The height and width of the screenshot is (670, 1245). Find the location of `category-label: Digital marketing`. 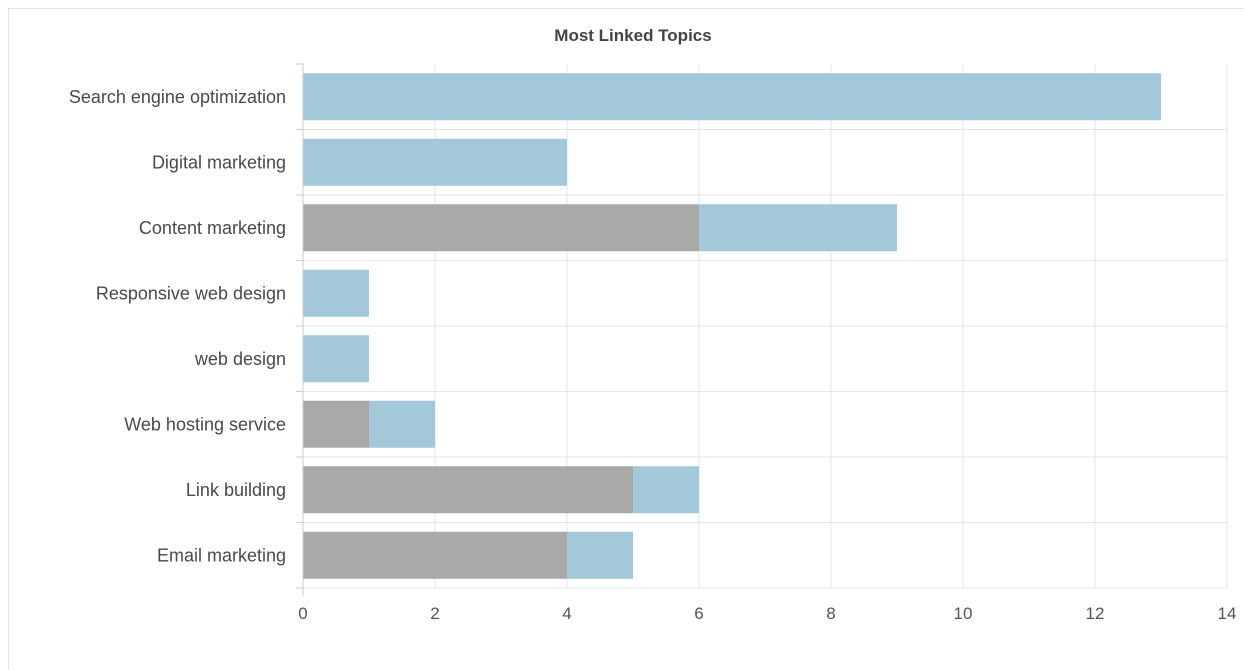

category-label: Digital marketing is located at coordinates (219, 162).